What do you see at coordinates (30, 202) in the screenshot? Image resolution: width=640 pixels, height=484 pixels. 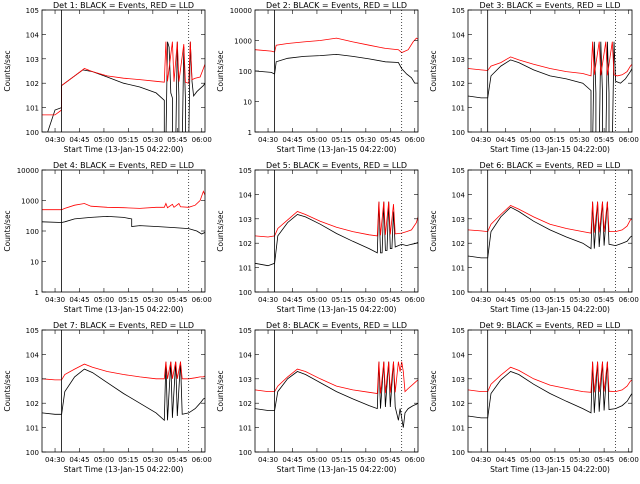 I see `y-tick-label: 1000` at bounding box center [30, 202].